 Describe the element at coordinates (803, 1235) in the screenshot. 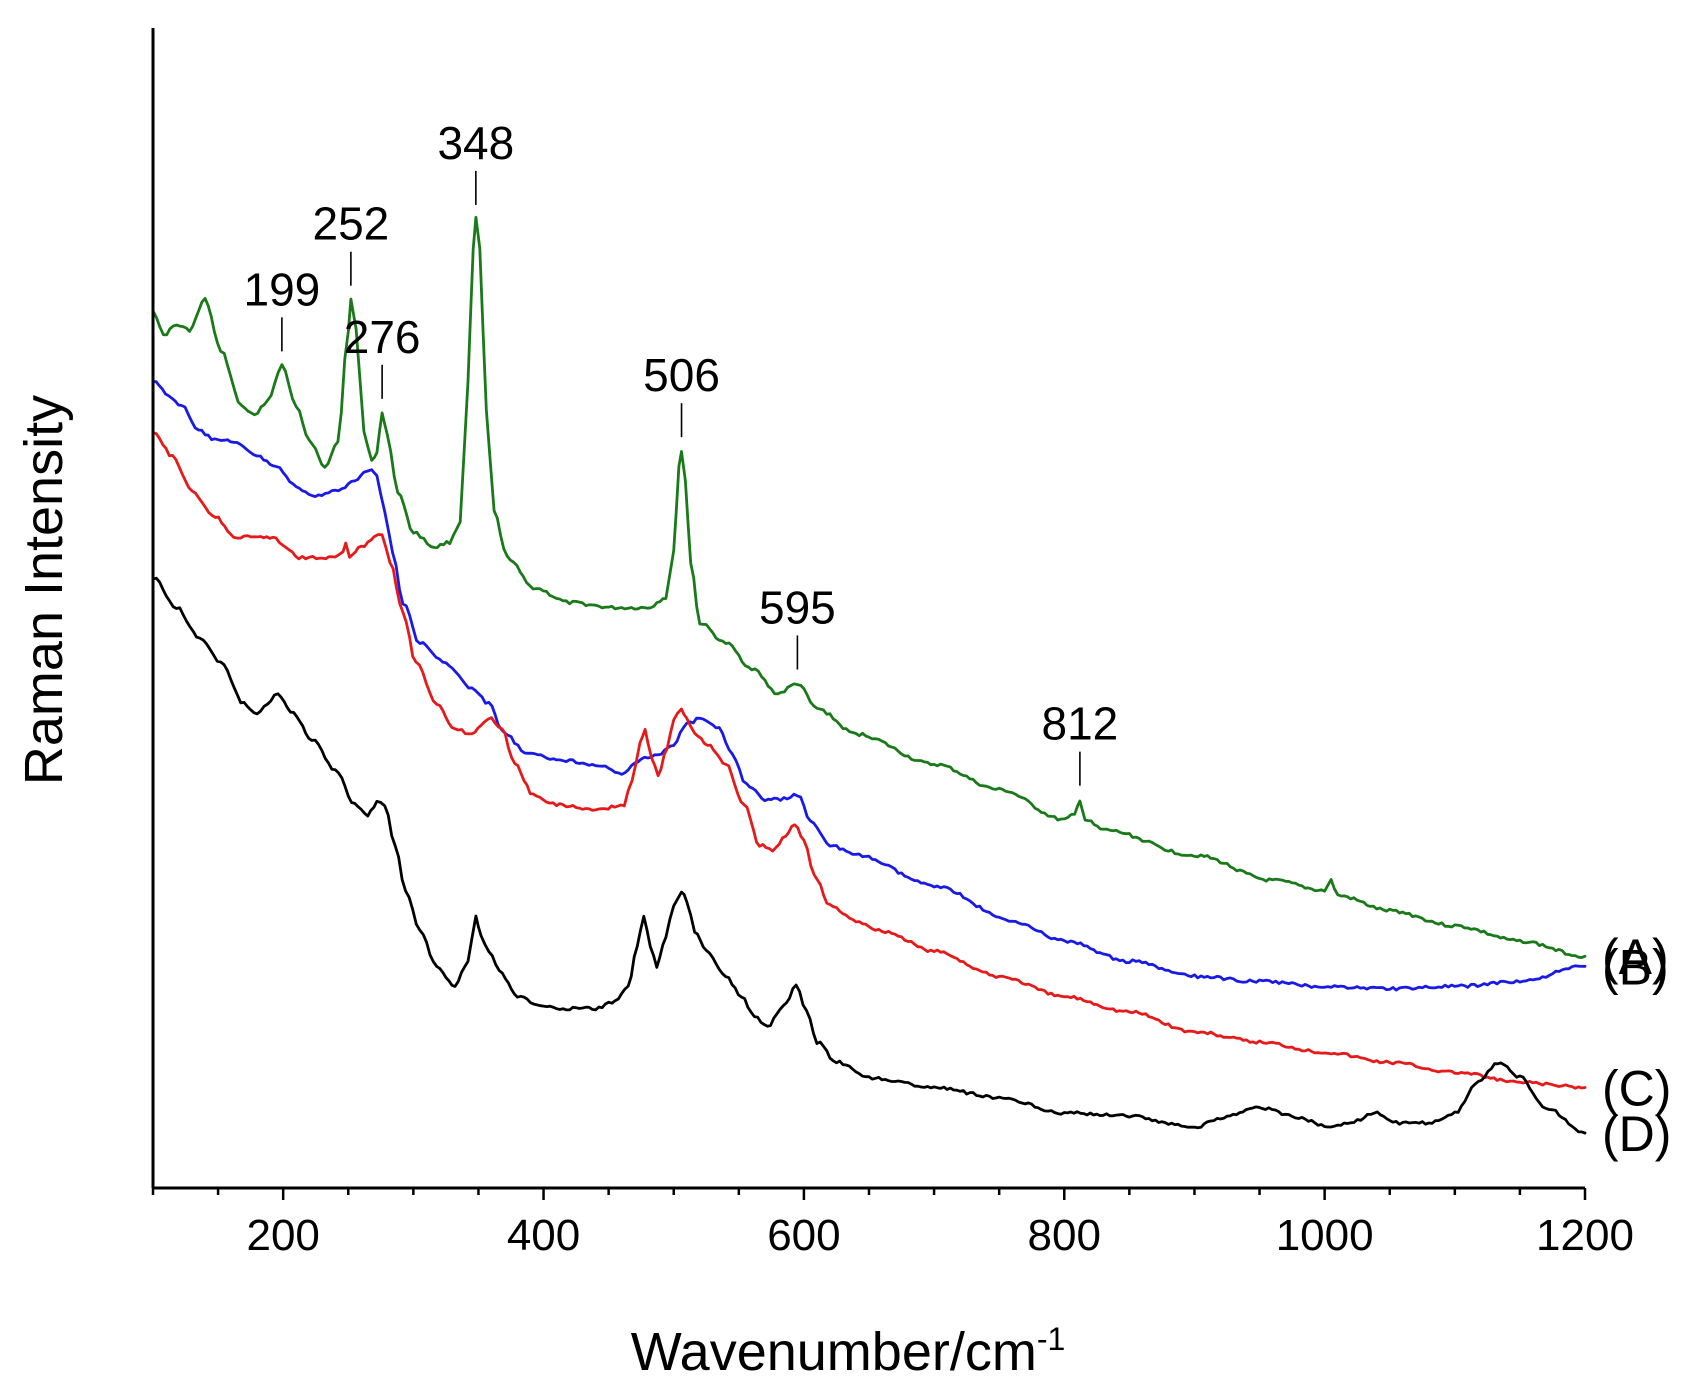

I see `x-tick-label: 600` at that location.